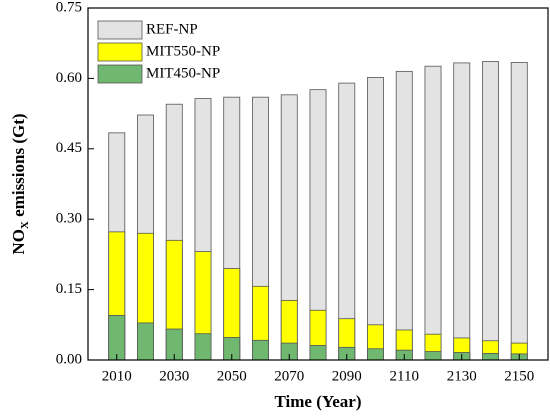 Image resolution: width=550 pixels, height=419 pixels. Describe the element at coordinates (69, 148) in the screenshot. I see `y-tick-label: 0.45` at that location.